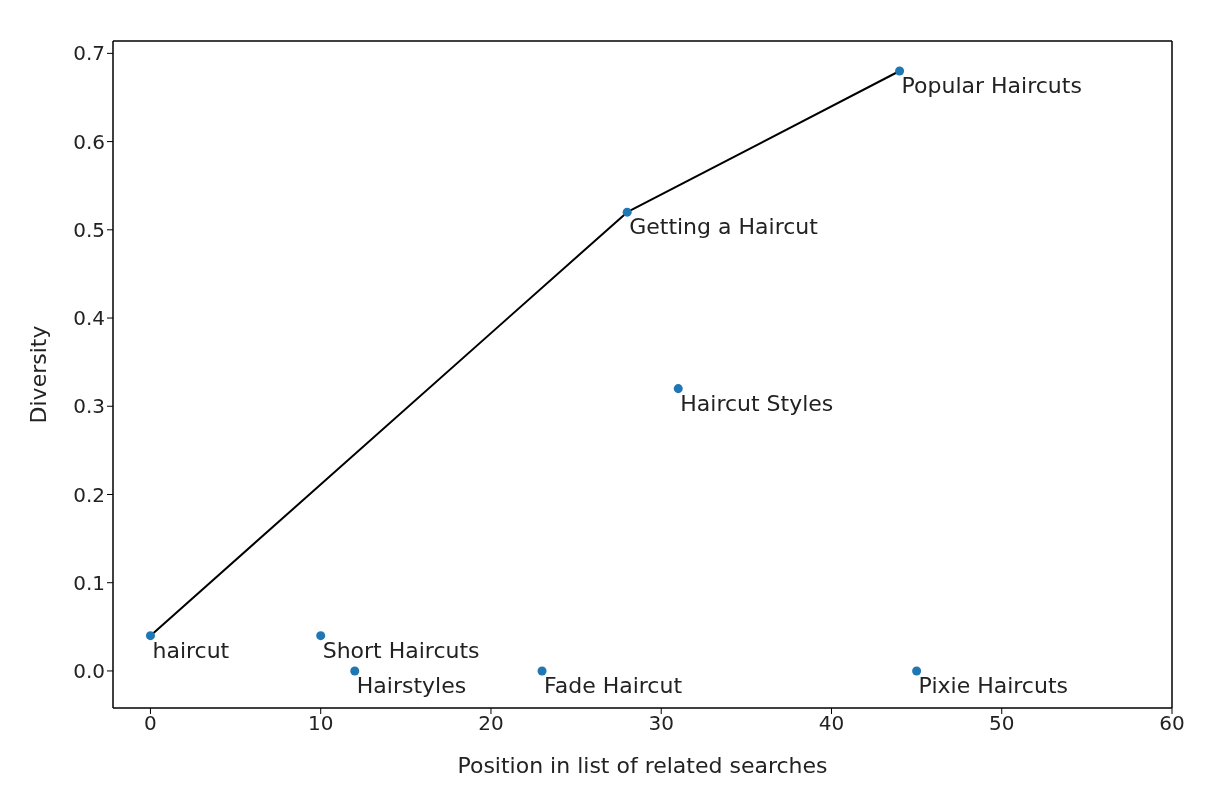 Image resolution: width=1210 pixels, height=802 pixels. What do you see at coordinates (1172, 723) in the screenshot?
I see `x-tick-label: 60` at bounding box center [1172, 723].